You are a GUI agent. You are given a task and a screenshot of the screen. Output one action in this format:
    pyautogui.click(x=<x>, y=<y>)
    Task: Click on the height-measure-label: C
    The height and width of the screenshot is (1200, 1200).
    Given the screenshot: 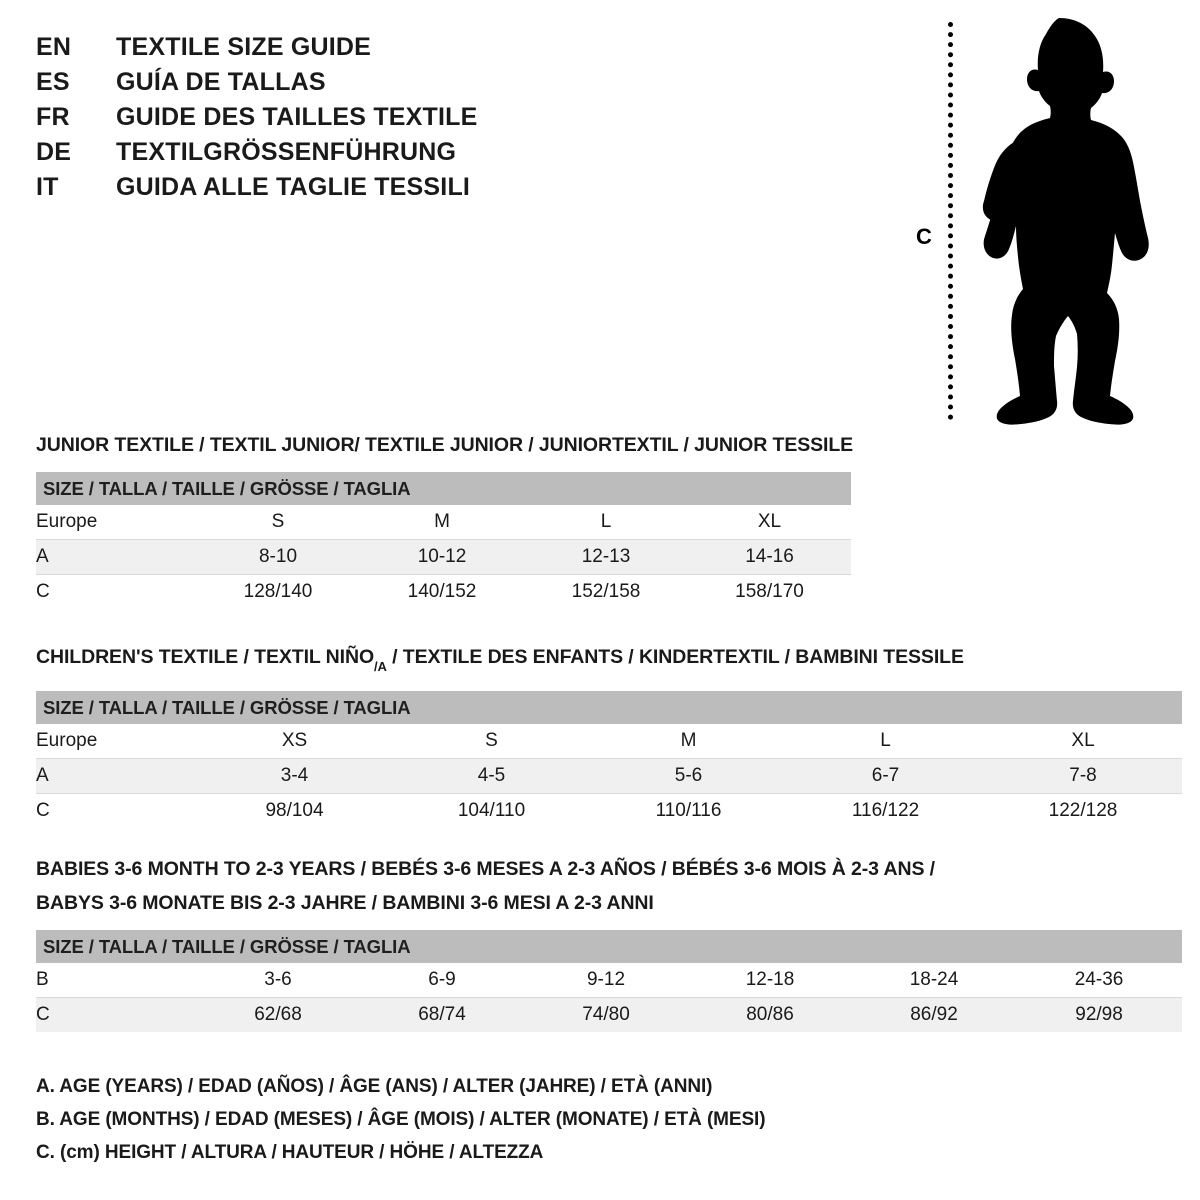 What is the action you would take?
    pyautogui.click(x=924, y=236)
    